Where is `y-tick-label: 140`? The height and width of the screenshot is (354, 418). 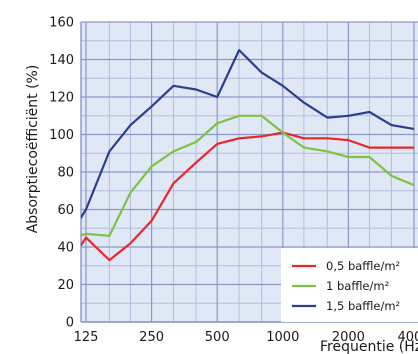 y-tick-label: 140 is located at coordinates (61, 60).